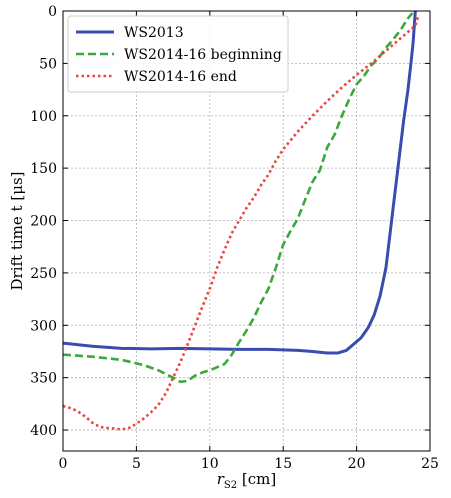 The width and height of the screenshot is (451, 498). What do you see at coordinates (17, 231) in the screenshot?
I see `y-axis-label: Drift time t [μs]` at bounding box center [17, 231].